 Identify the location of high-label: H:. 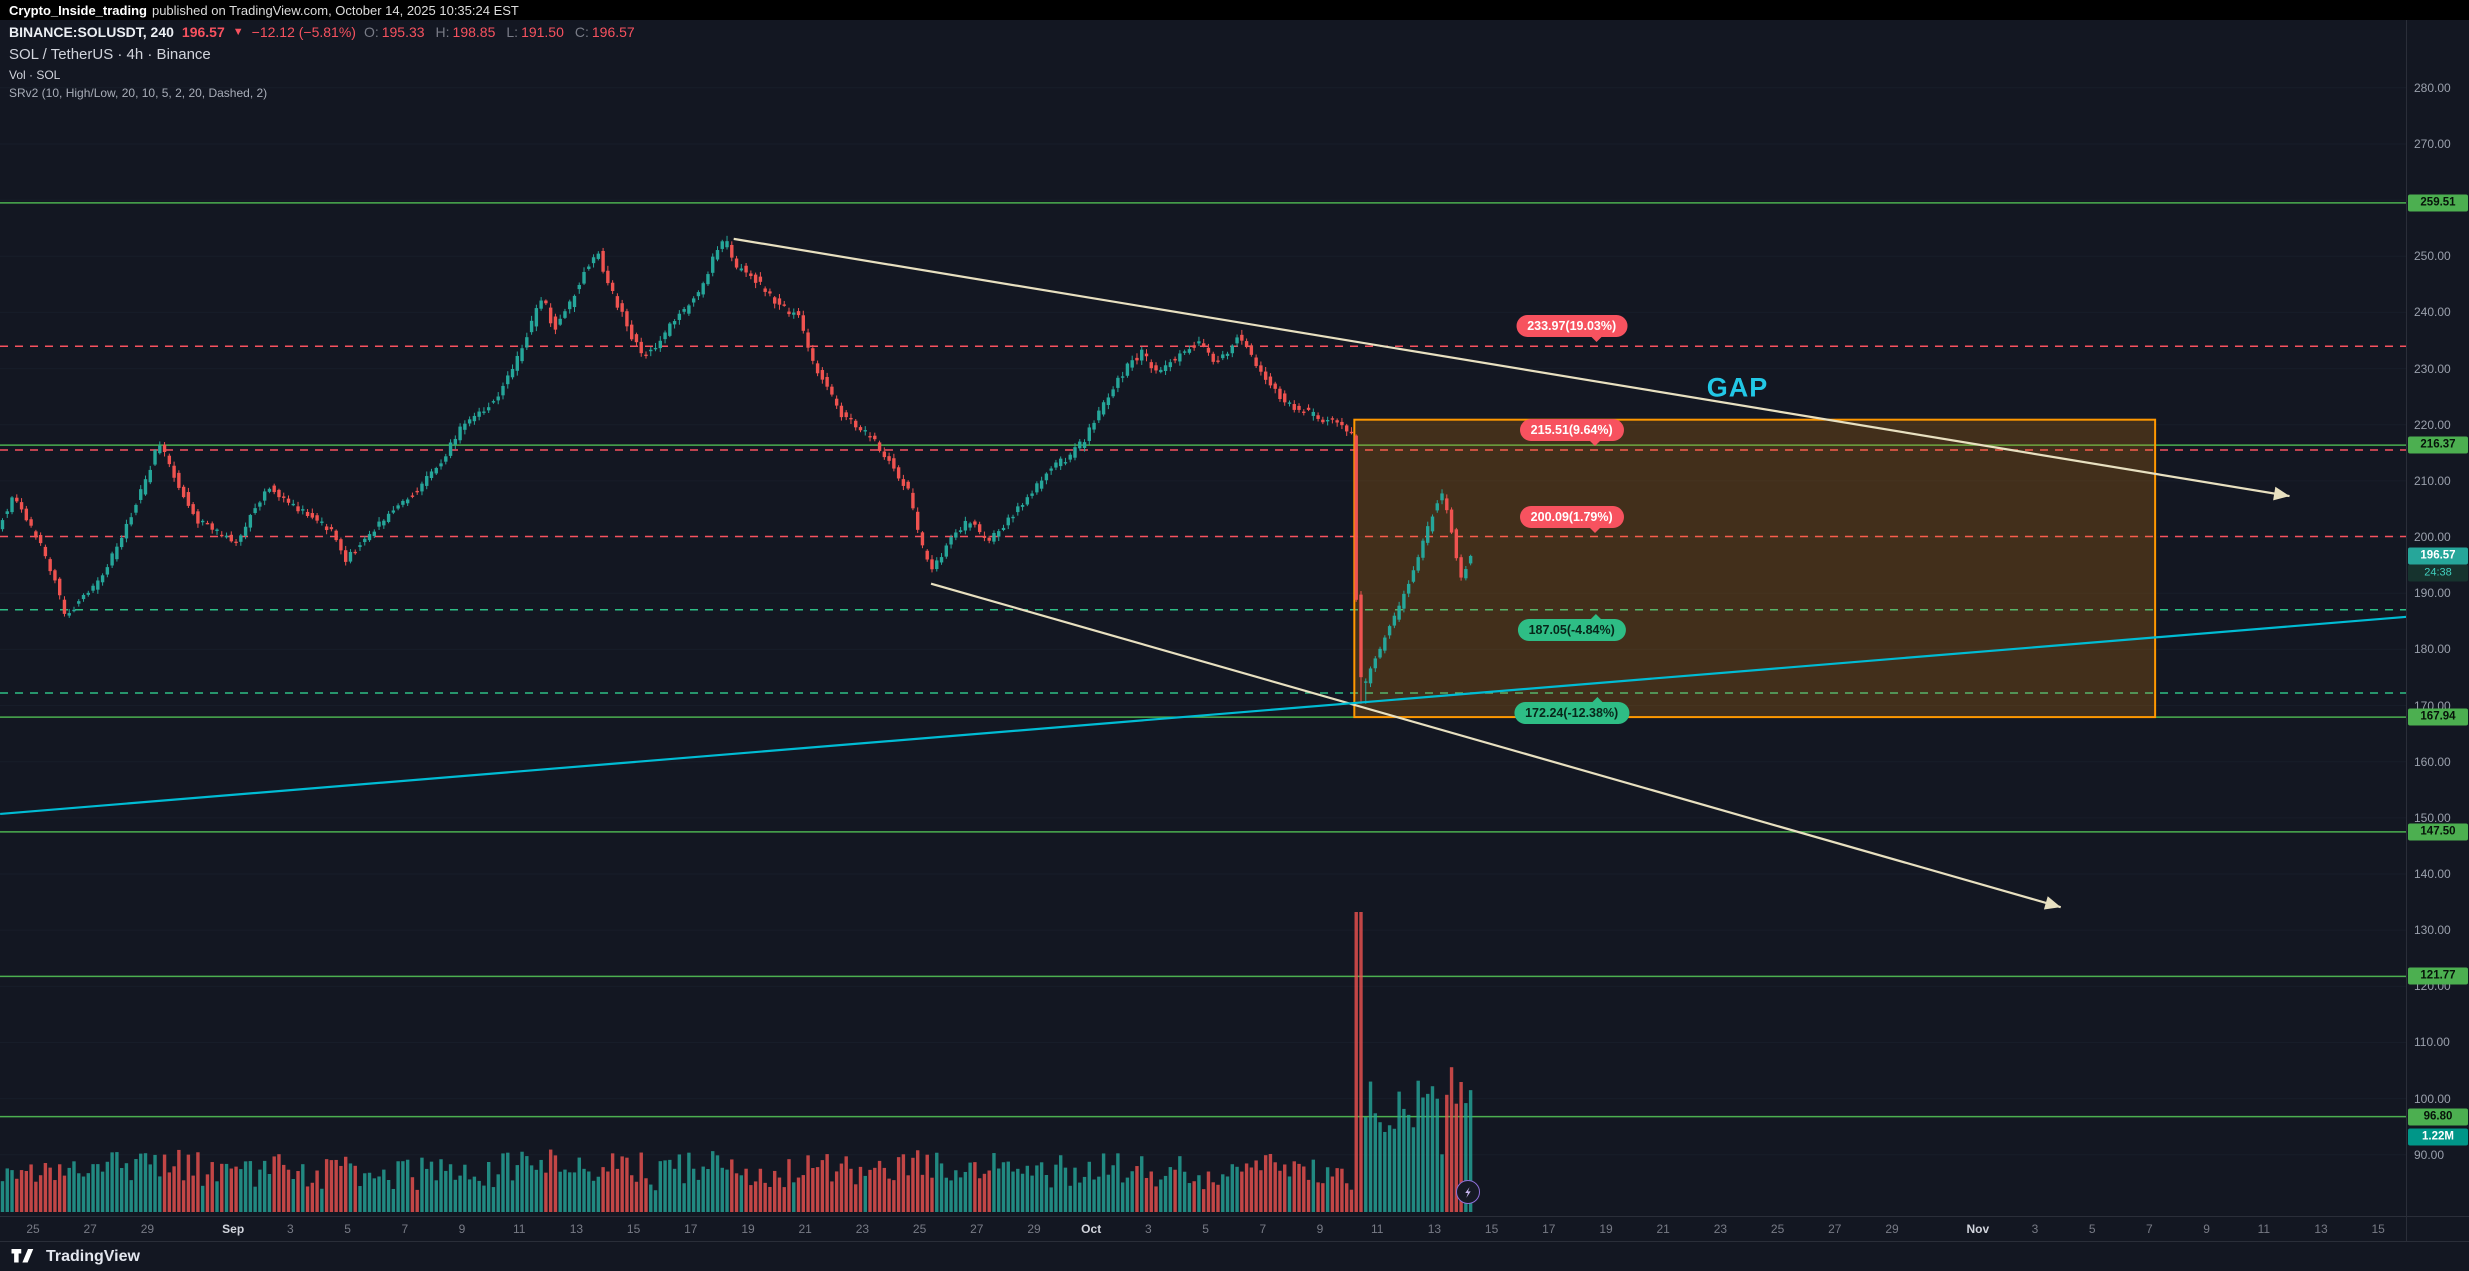
(442, 32).